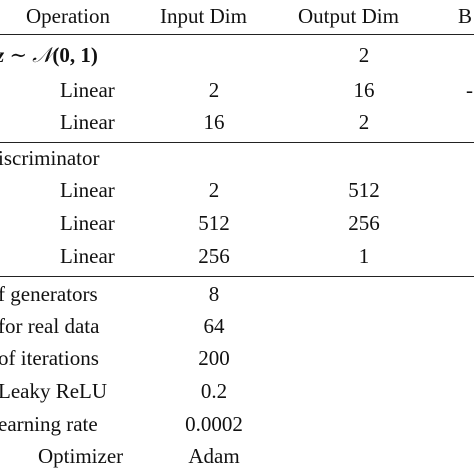  What do you see at coordinates (237, 34) in the screenshot?
I see `header-rule` at bounding box center [237, 34].